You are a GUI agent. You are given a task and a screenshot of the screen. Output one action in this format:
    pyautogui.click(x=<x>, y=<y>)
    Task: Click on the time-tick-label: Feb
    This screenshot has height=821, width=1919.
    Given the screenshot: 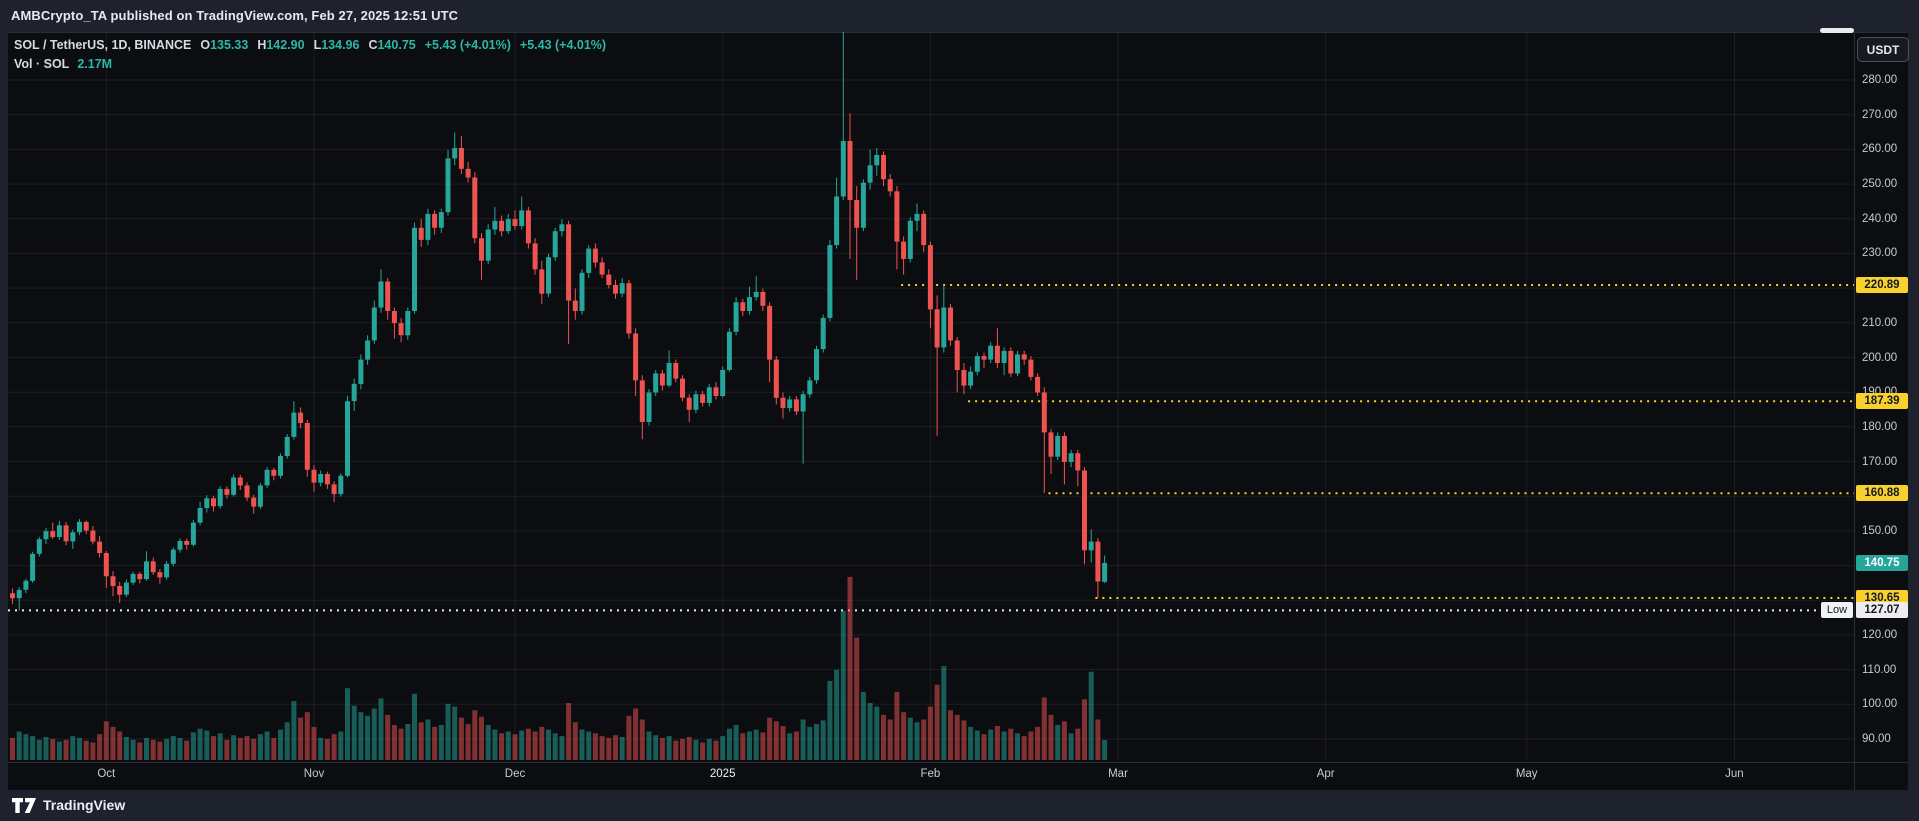 What is the action you would take?
    pyautogui.click(x=930, y=774)
    